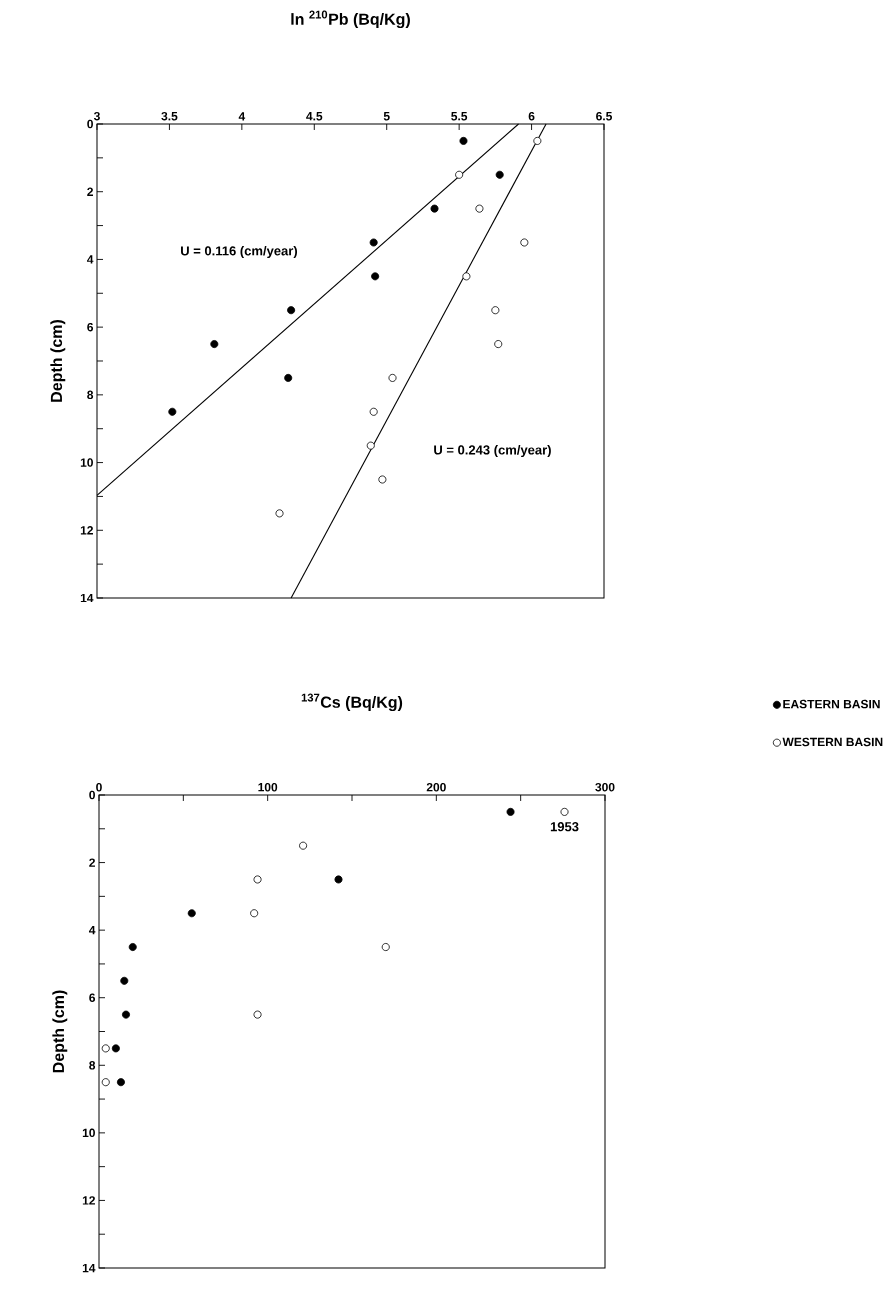  I want to click on x-tick-label: 5.5, so click(459, 116).